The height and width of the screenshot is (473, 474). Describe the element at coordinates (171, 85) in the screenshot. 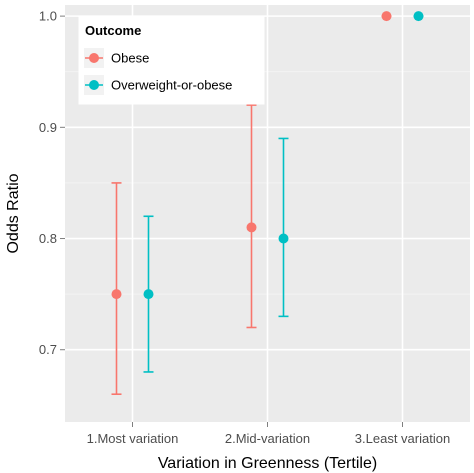

I see `legend-label: Overweight-or-obese` at that location.